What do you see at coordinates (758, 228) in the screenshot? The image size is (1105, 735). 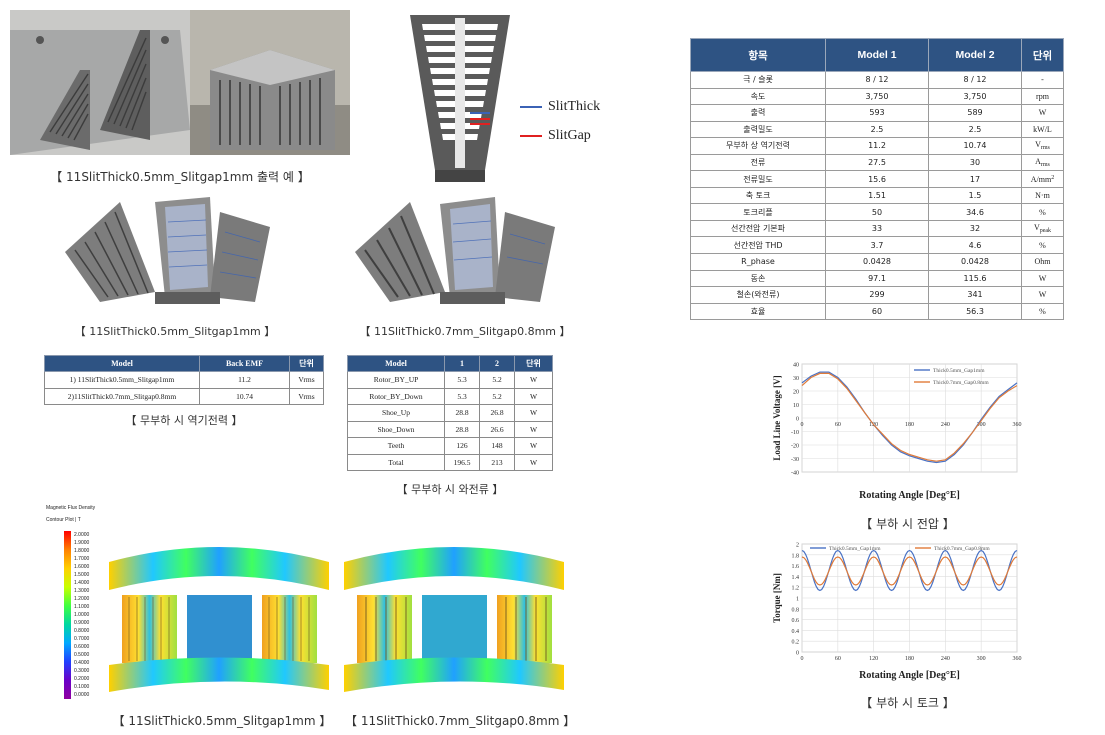 I see `spec-cell-item: 선간전압 기본파` at bounding box center [758, 228].